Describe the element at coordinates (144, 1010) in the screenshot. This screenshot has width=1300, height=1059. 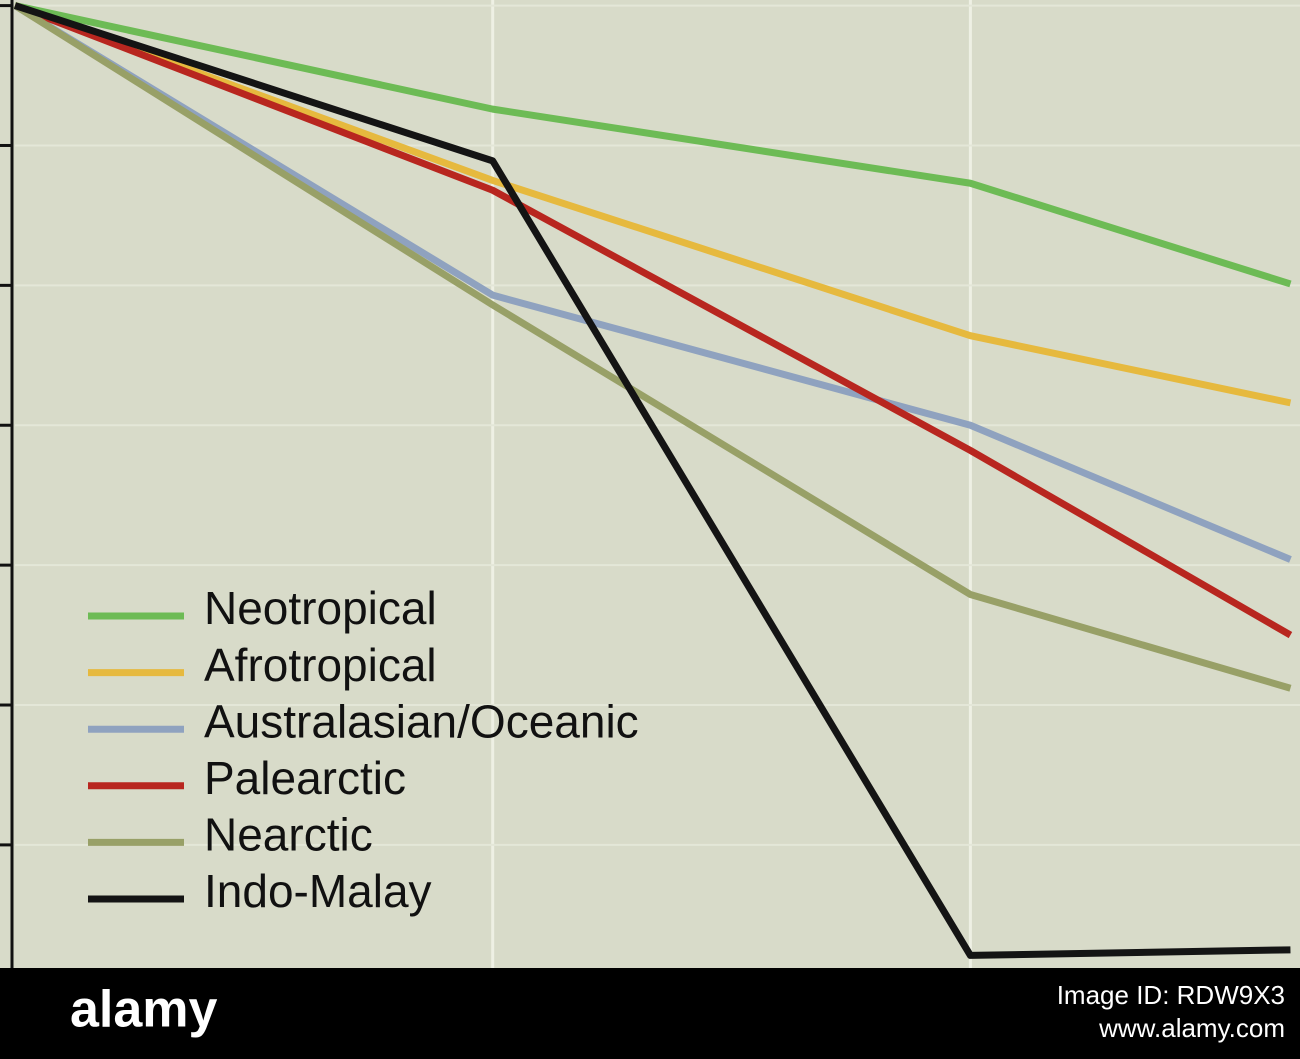
I see `footer-logo: alamy` at that location.